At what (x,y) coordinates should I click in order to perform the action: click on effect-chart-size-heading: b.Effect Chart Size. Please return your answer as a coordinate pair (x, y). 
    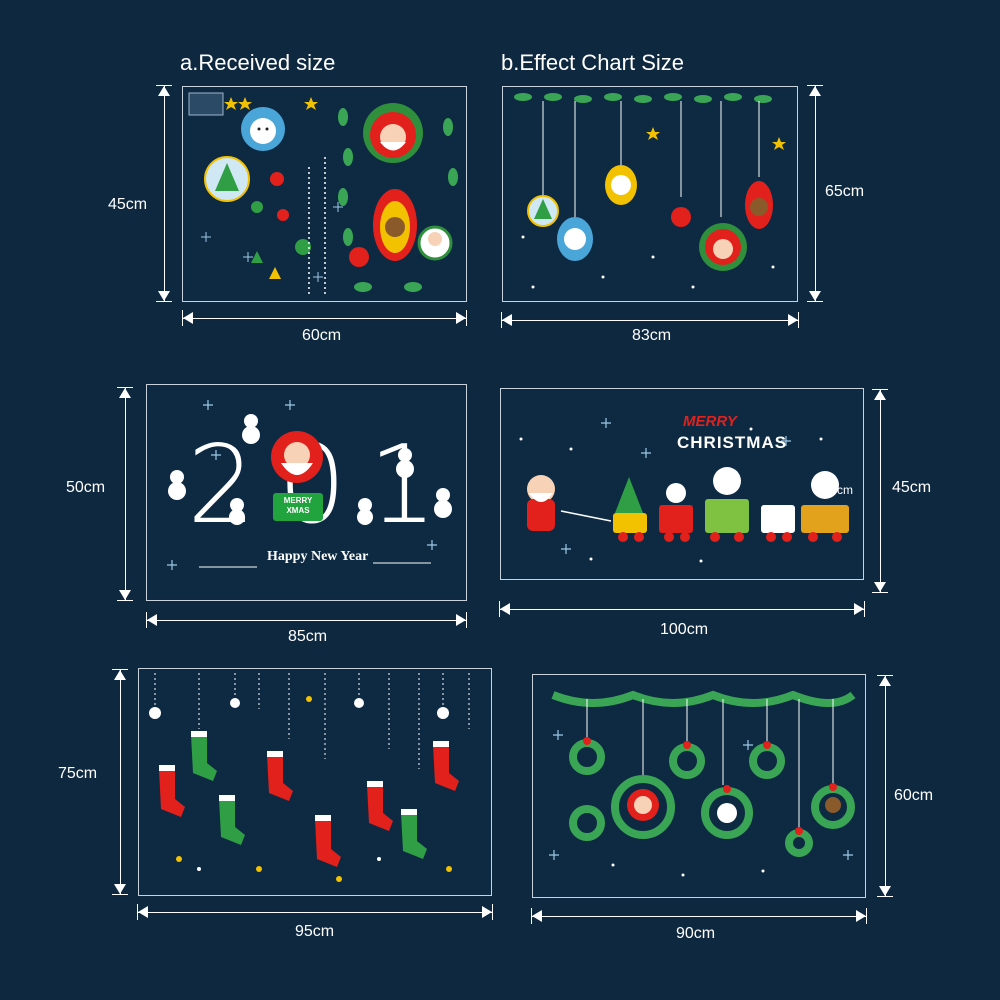
    Looking at the image, I should click on (593, 62).